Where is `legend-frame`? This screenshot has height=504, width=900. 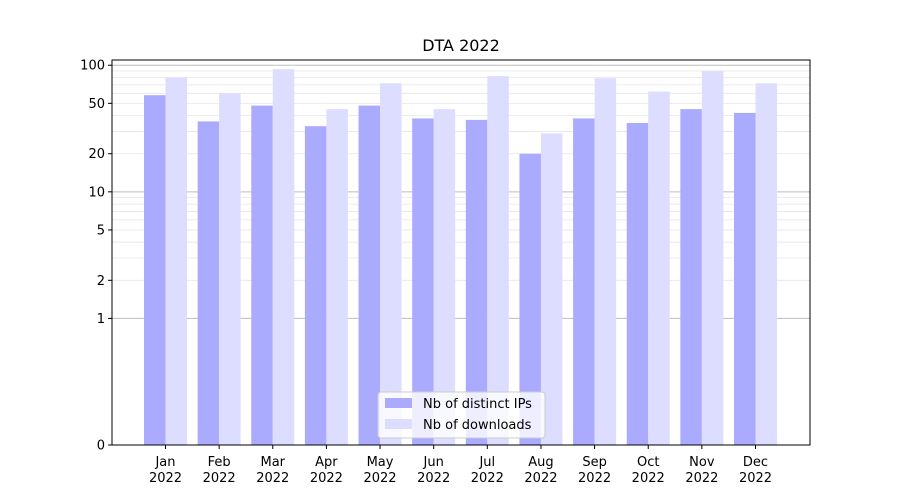
legend-frame is located at coordinates (461, 415).